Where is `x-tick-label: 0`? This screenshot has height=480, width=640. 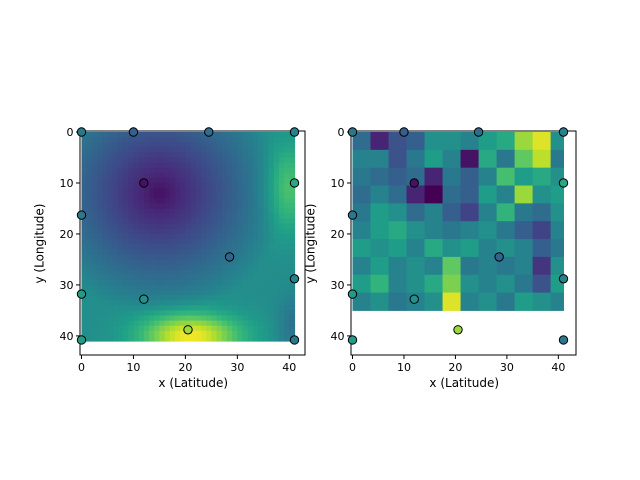 x-tick-label: 0 is located at coordinates (352, 367).